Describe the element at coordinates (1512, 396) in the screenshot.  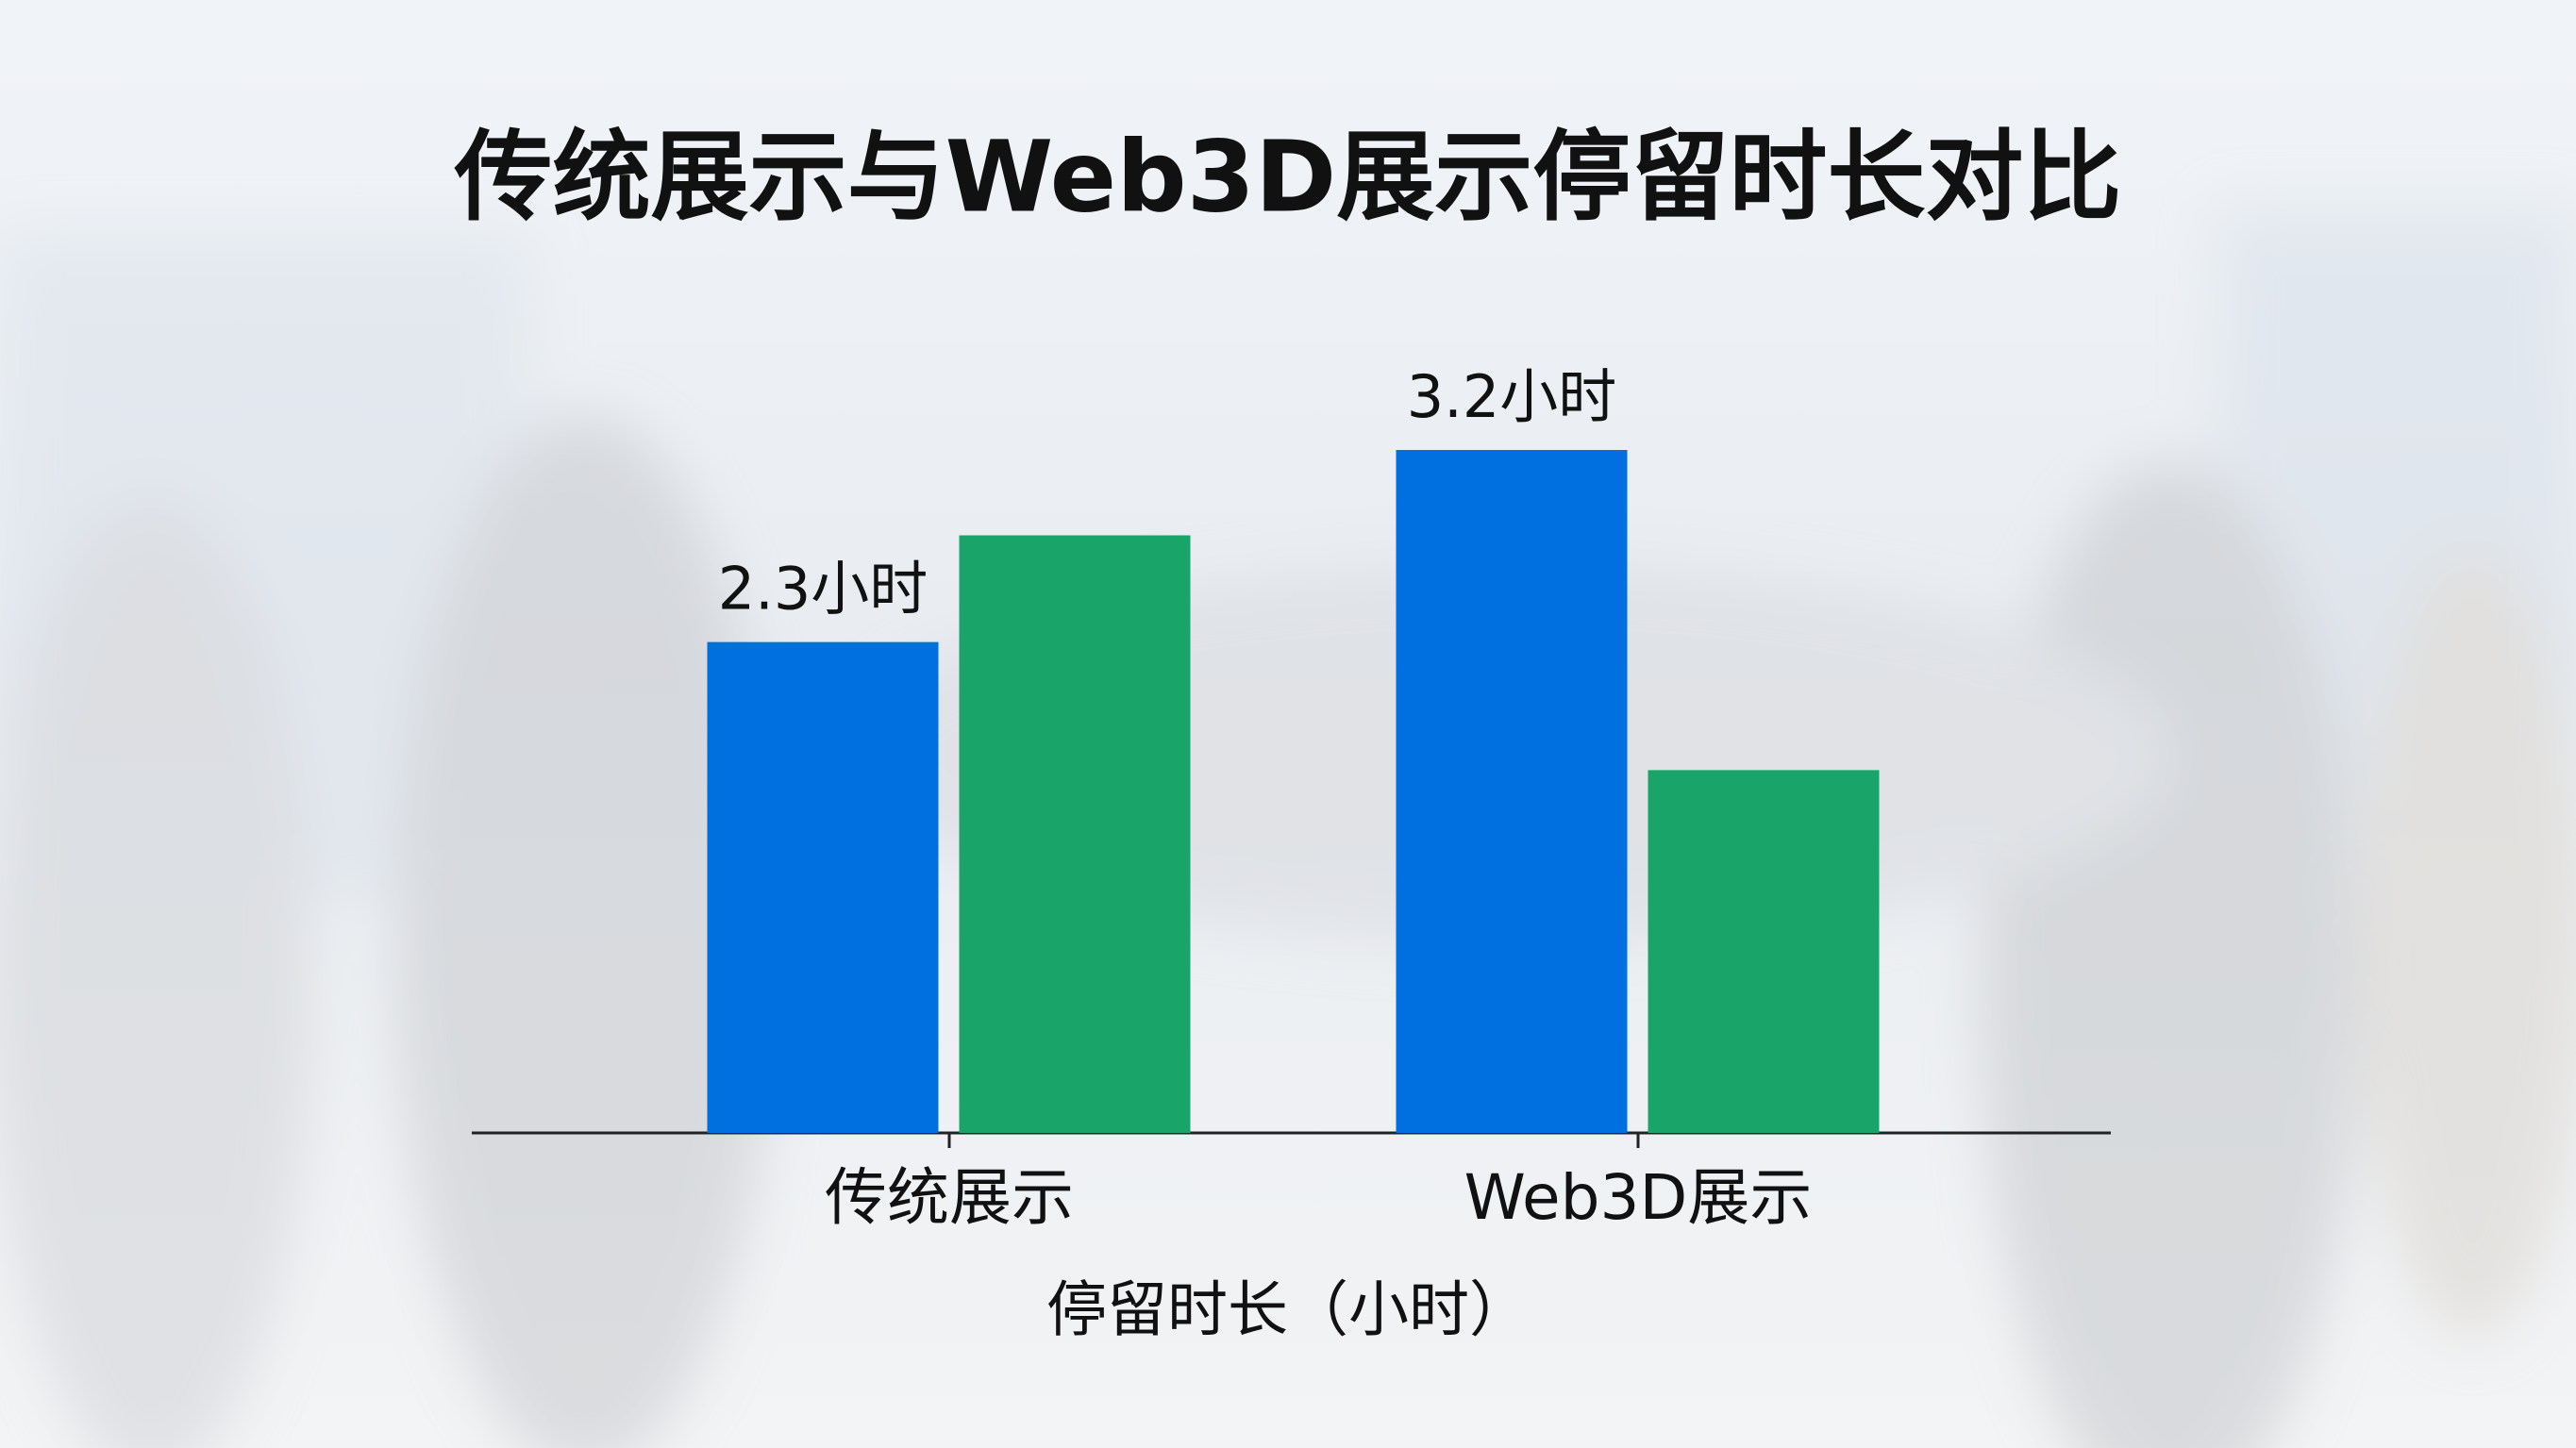
I see `data-label: 3.2小时` at that location.